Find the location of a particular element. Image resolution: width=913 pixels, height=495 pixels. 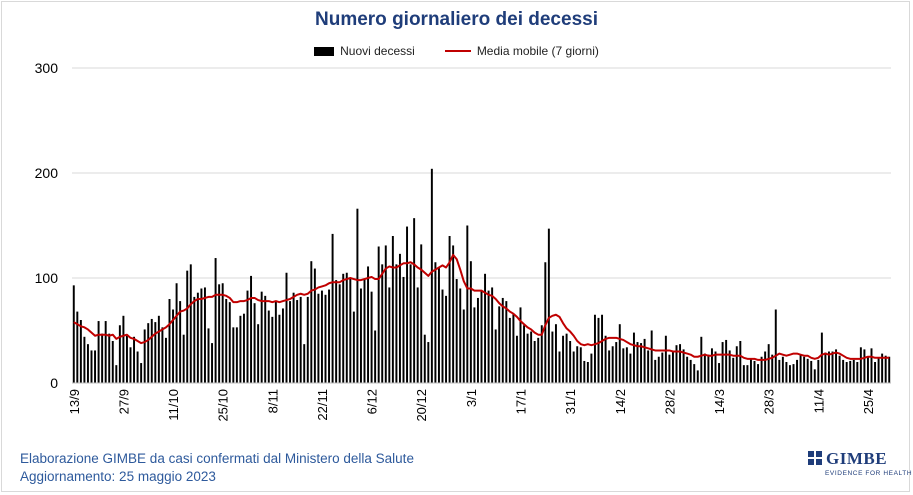

x-tick-label: 11/10 is located at coordinates (173, 405).